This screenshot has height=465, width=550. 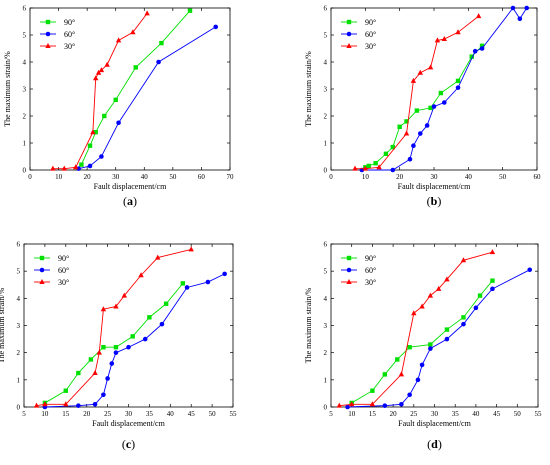 What do you see at coordinates (538, 177) in the screenshot?
I see `x-tick-label: 60` at bounding box center [538, 177].